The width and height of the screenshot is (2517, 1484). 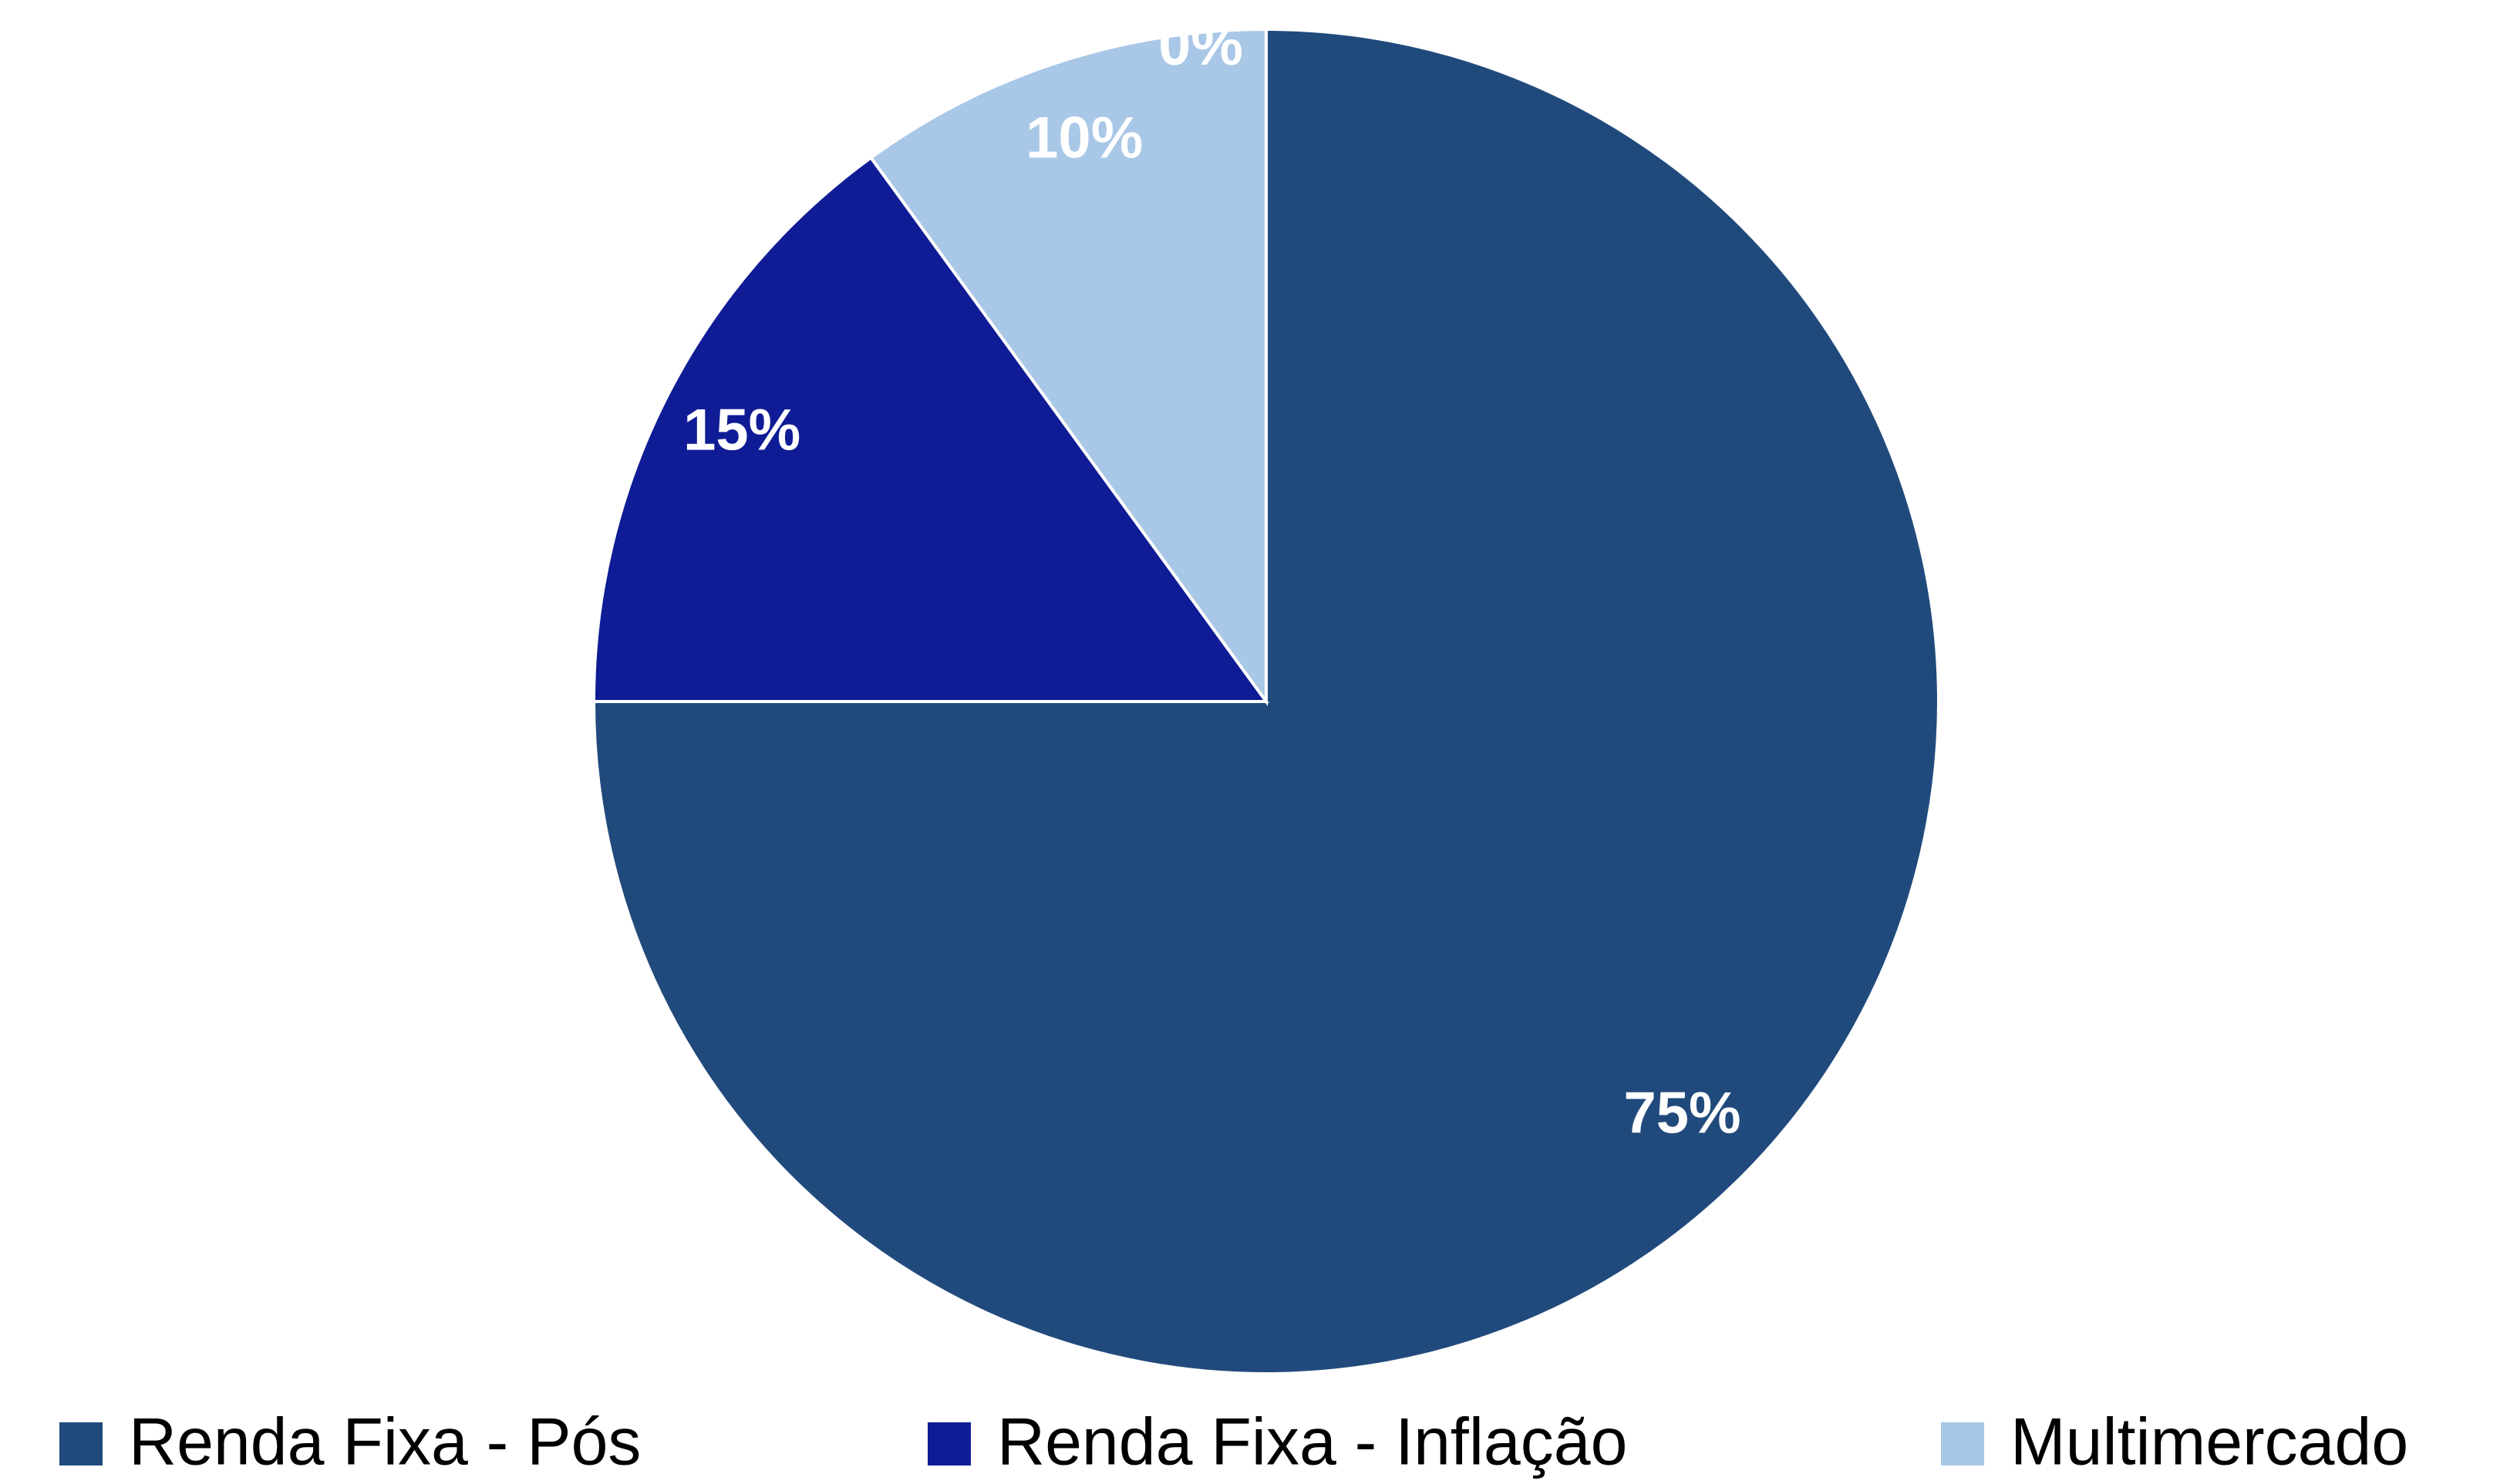 What do you see at coordinates (1681, 1113) in the screenshot?
I see `data-label: 75%` at bounding box center [1681, 1113].